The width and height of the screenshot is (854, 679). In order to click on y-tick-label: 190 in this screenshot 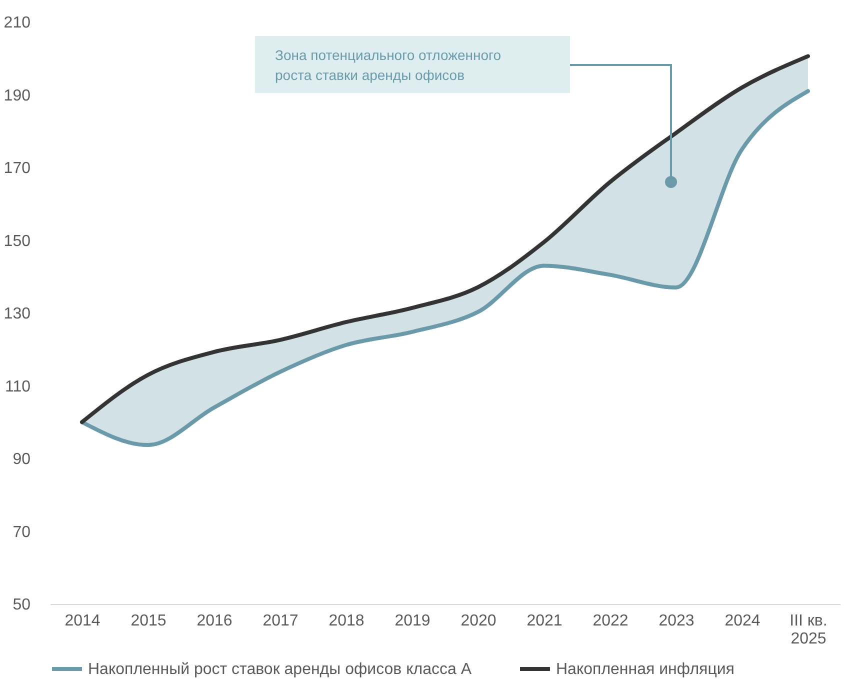, I will do `click(17, 95)`.